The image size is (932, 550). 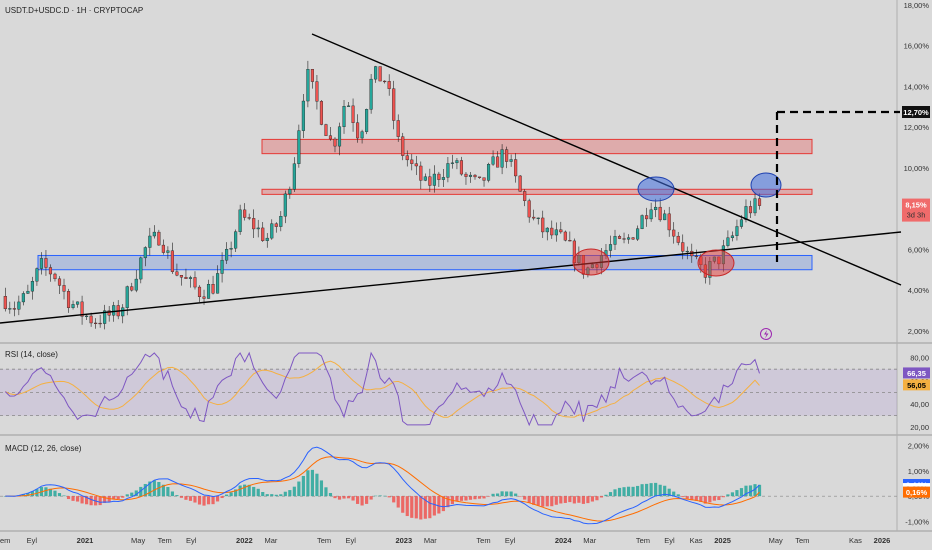 What do you see at coordinates (31, 354) in the screenshot?
I see `rsi-title: RSI (14, close)` at bounding box center [31, 354].